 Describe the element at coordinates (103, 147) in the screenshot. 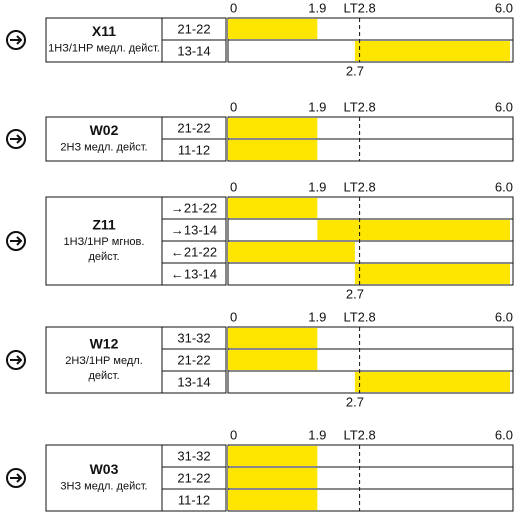

I see `description: 2НЗ медл. дейст.` at that location.